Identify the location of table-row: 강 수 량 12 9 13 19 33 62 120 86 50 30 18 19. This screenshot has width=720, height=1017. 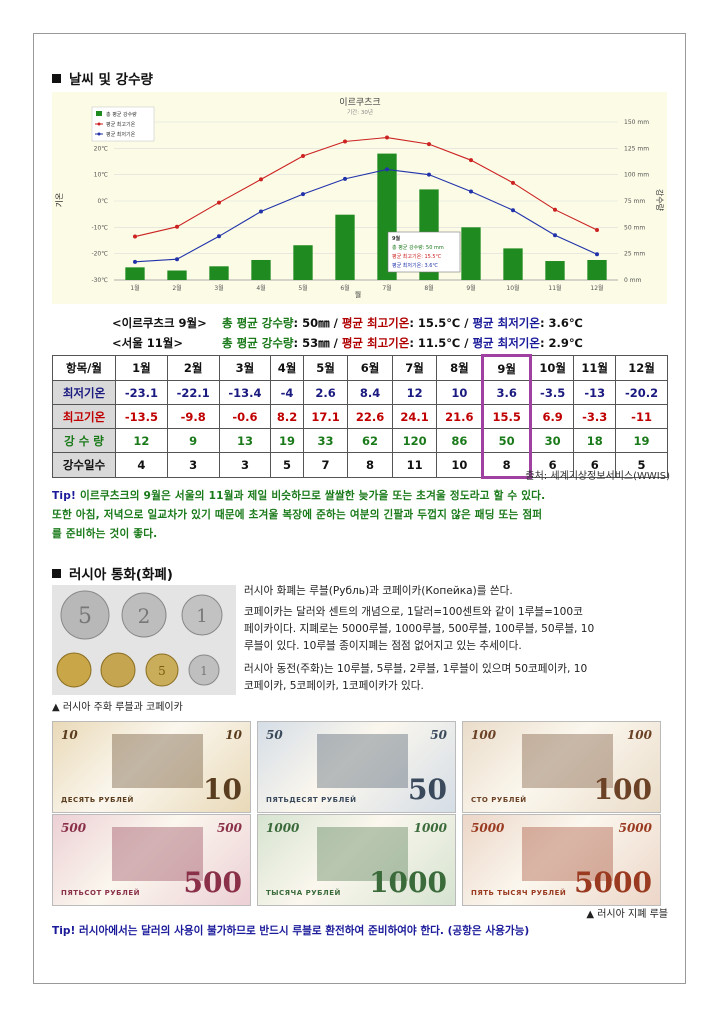
(360, 440).